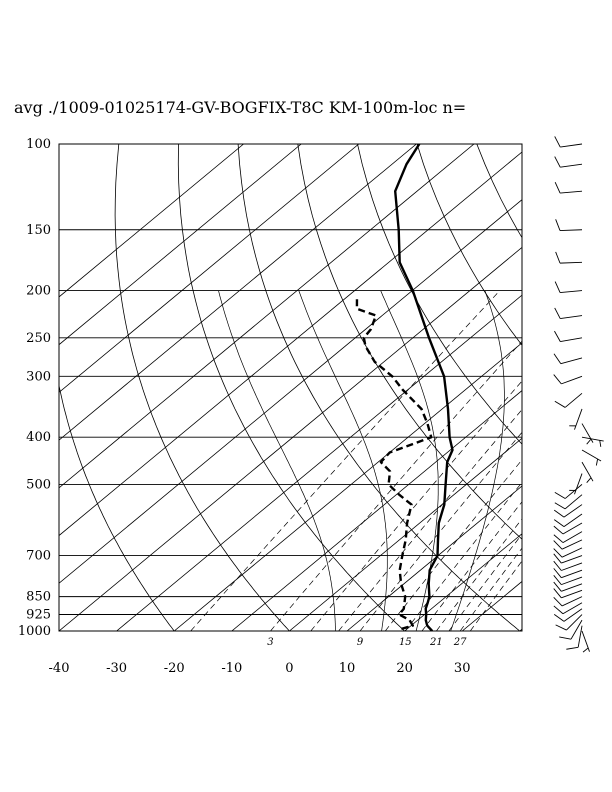 Image resolution: width=612 pixels, height=792 pixels. Describe the element at coordinates (231, 668) in the screenshot. I see `temperature-tick-label: -10` at that location.